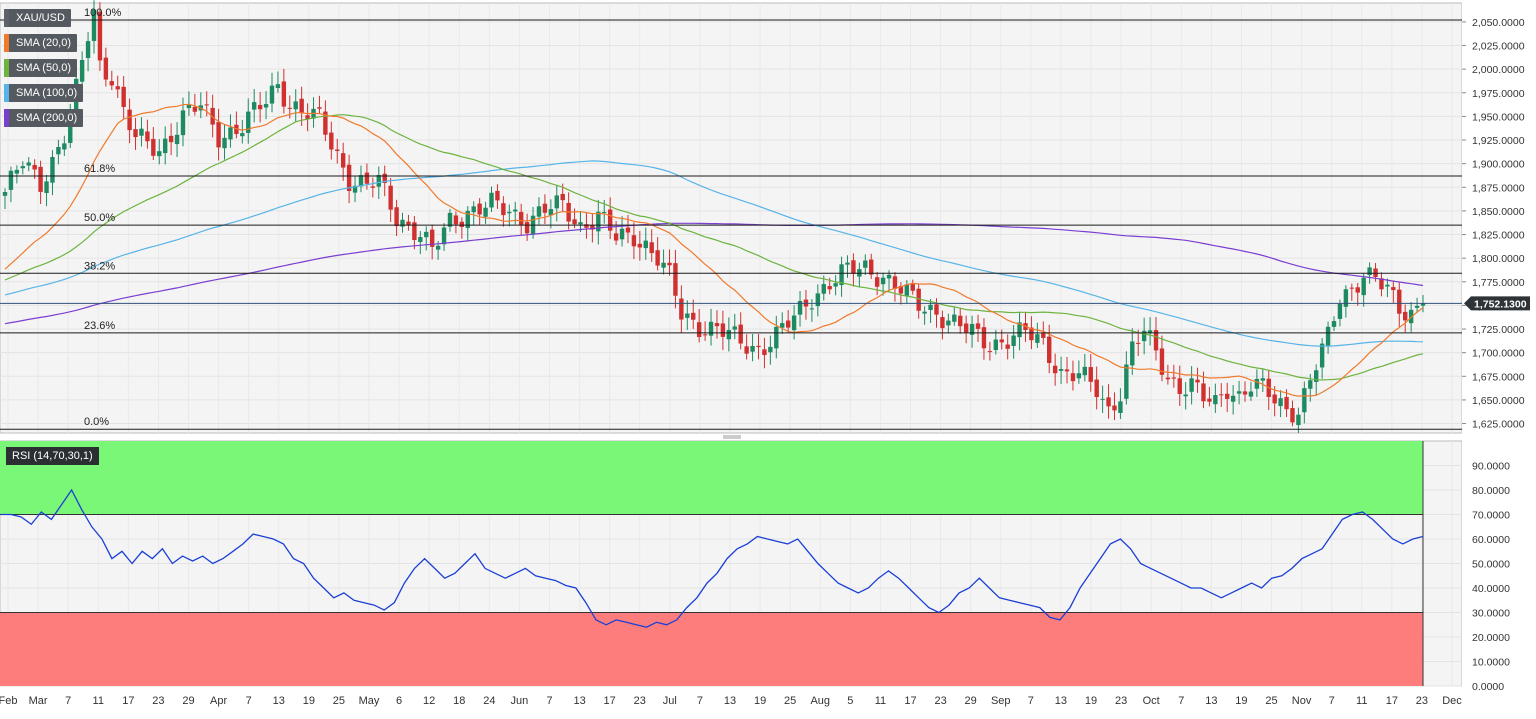  I want to click on legend-symbol: XAU/USD, so click(37, 18).